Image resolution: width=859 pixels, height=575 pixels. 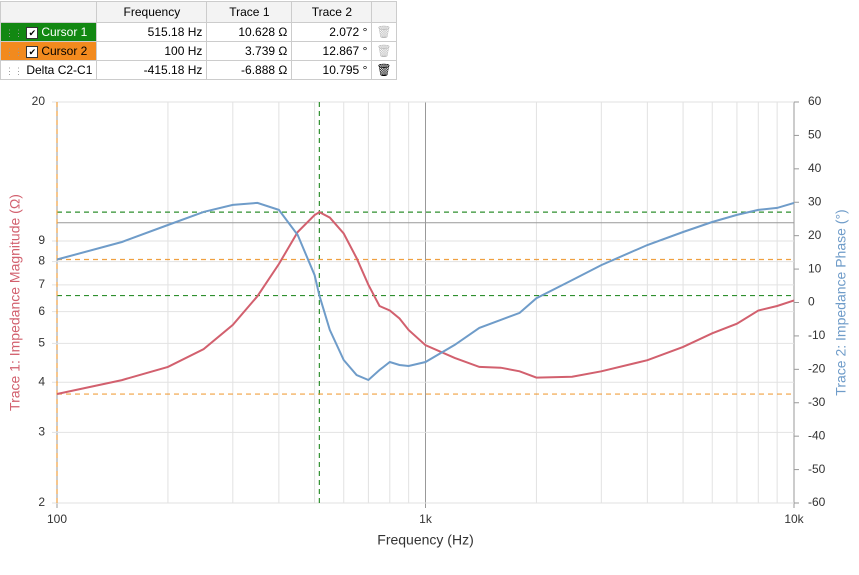 I want to click on y-tick-label: 6, so click(x=41, y=311).